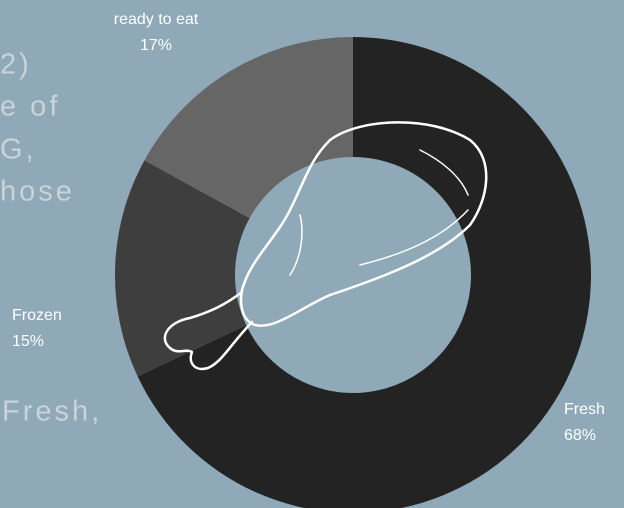 The image size is (624, 508). What do you see at coordinates (37, 315) in the screenshot?
I see `category-label: Frozen` at bounding box center [37, 315].